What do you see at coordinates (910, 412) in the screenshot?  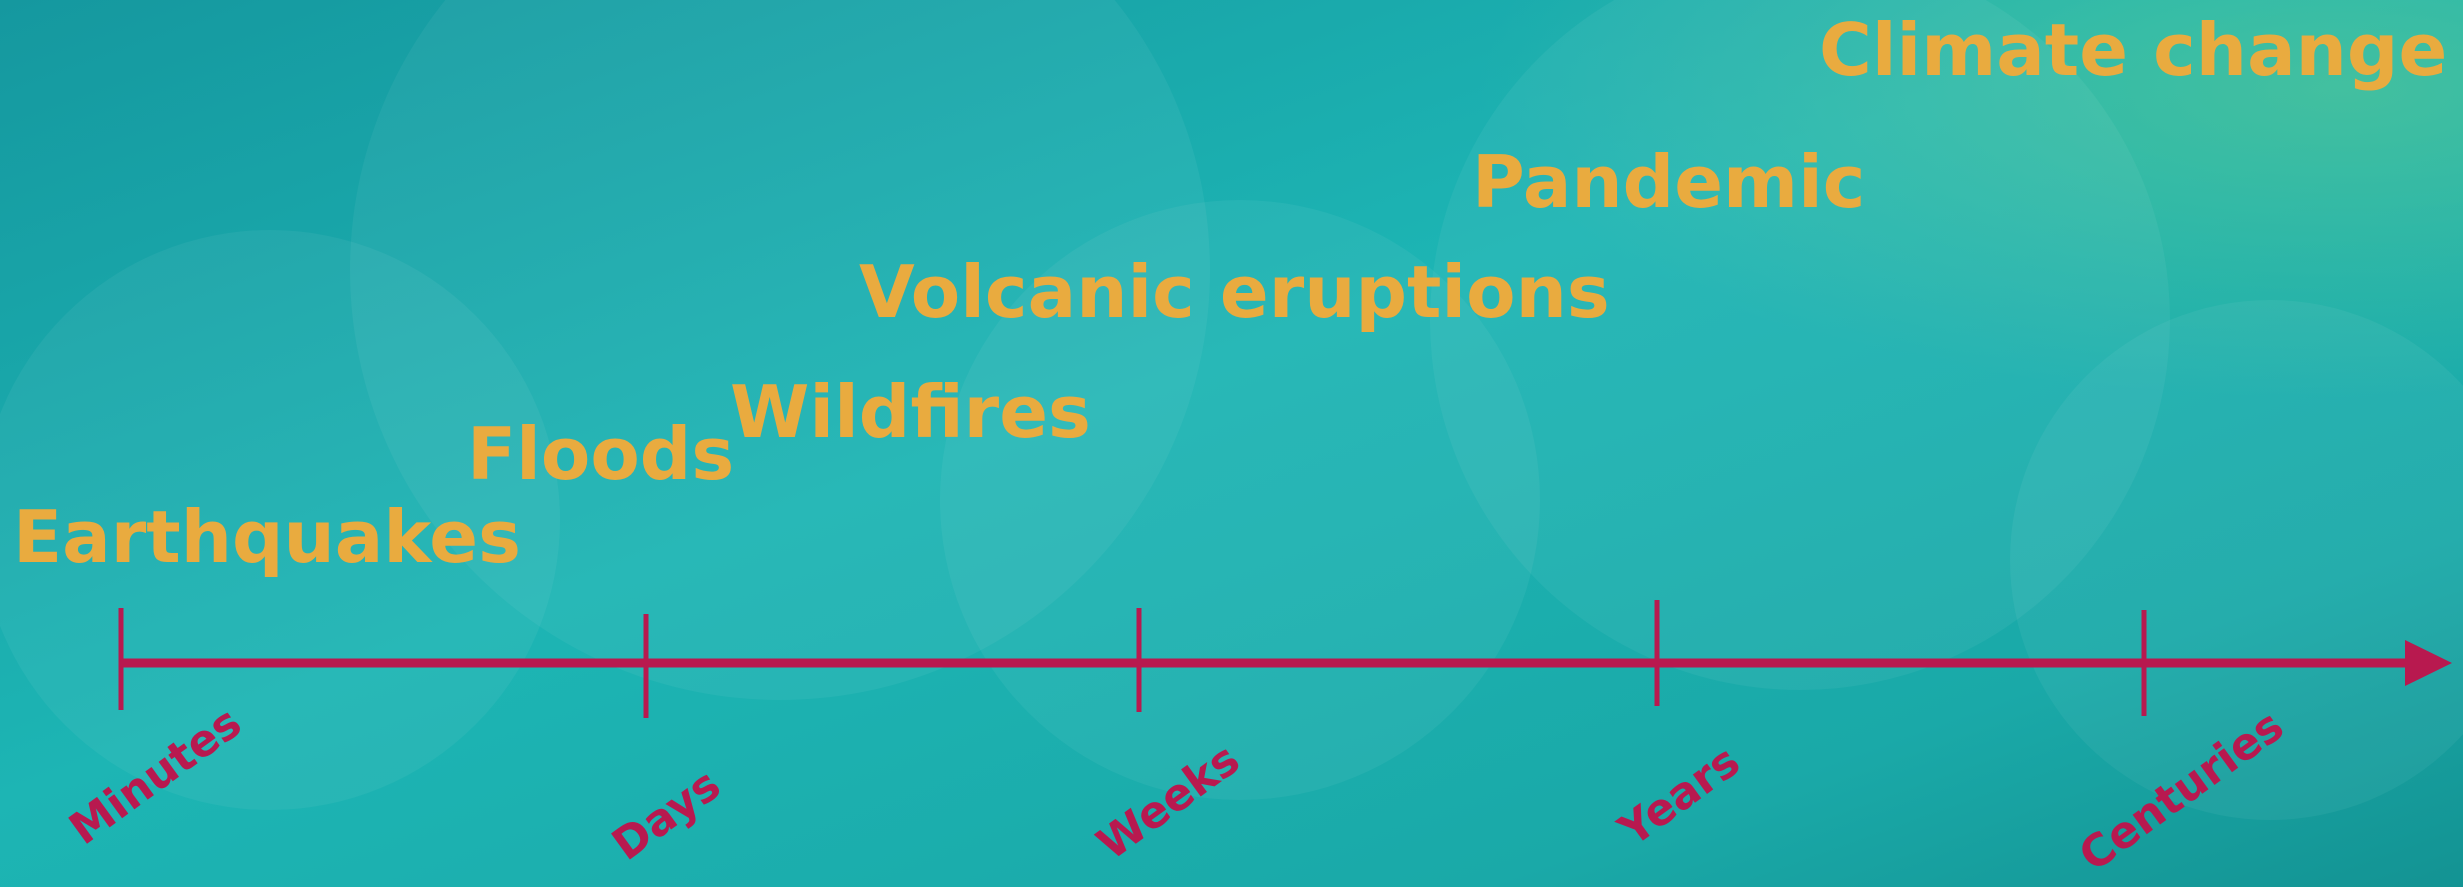 I see `event-label: Wildfires` at bounding box center [910, 412].